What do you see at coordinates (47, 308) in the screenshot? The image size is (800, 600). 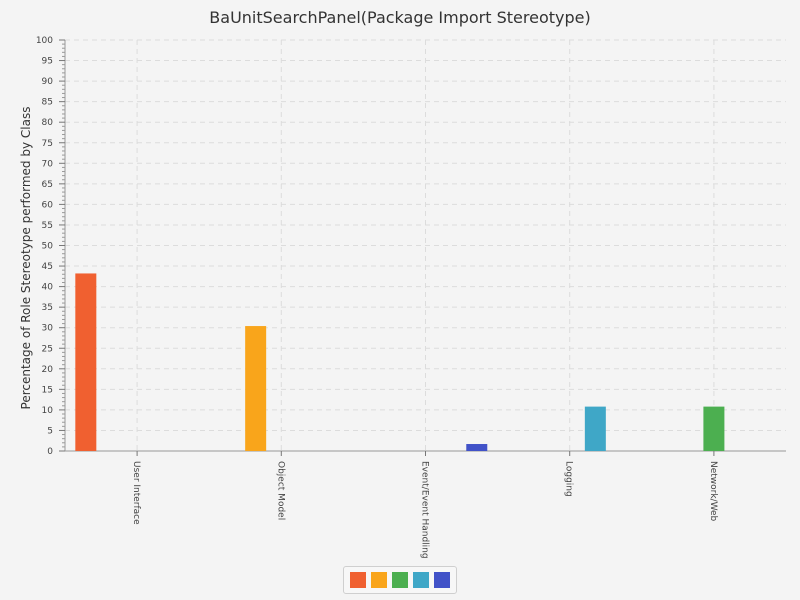 I see `y-tick-label: 35` at bounding box center [47, 308].